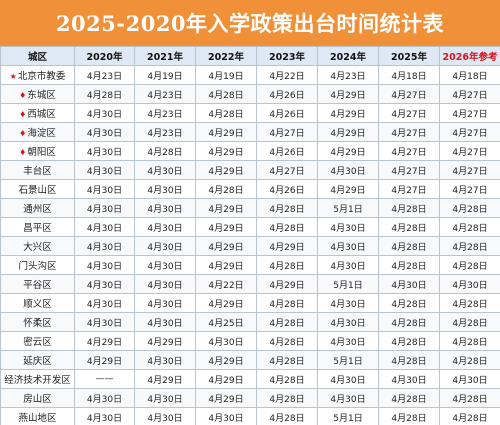  I want to click on district-label: 延庆区, so click(37, 361).